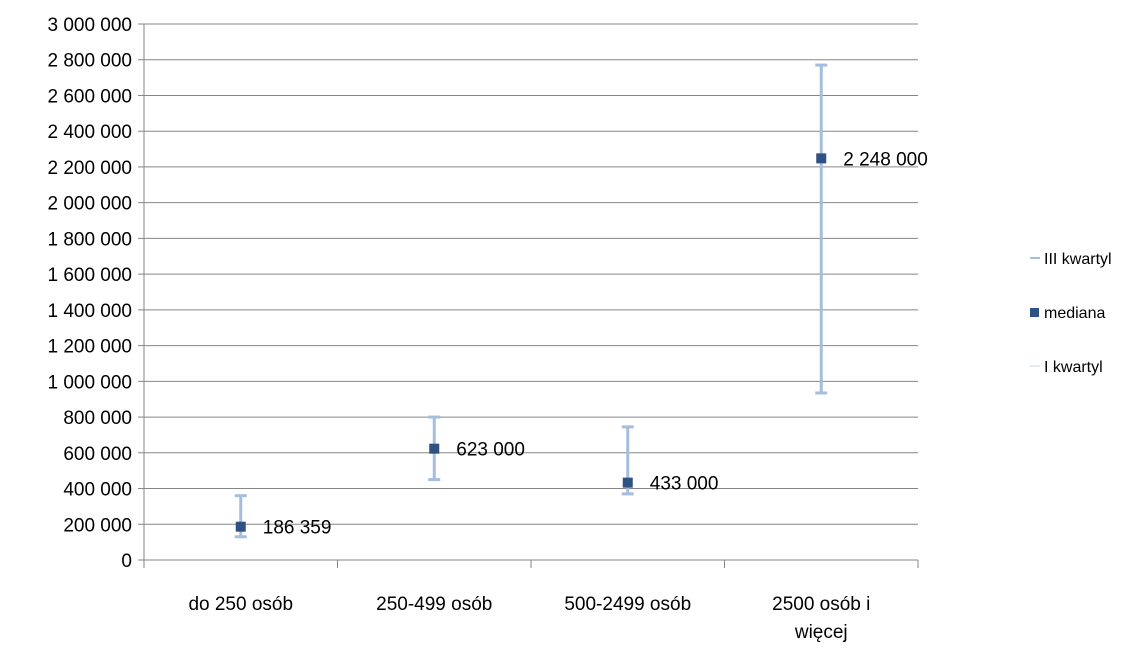 The width and height of the screenshot is (1142, 649). What do you see at coordinates (821, 604) in the screenshot?
I see `x-tick-label: 2500 osób i` at bounding box center [821, 604].